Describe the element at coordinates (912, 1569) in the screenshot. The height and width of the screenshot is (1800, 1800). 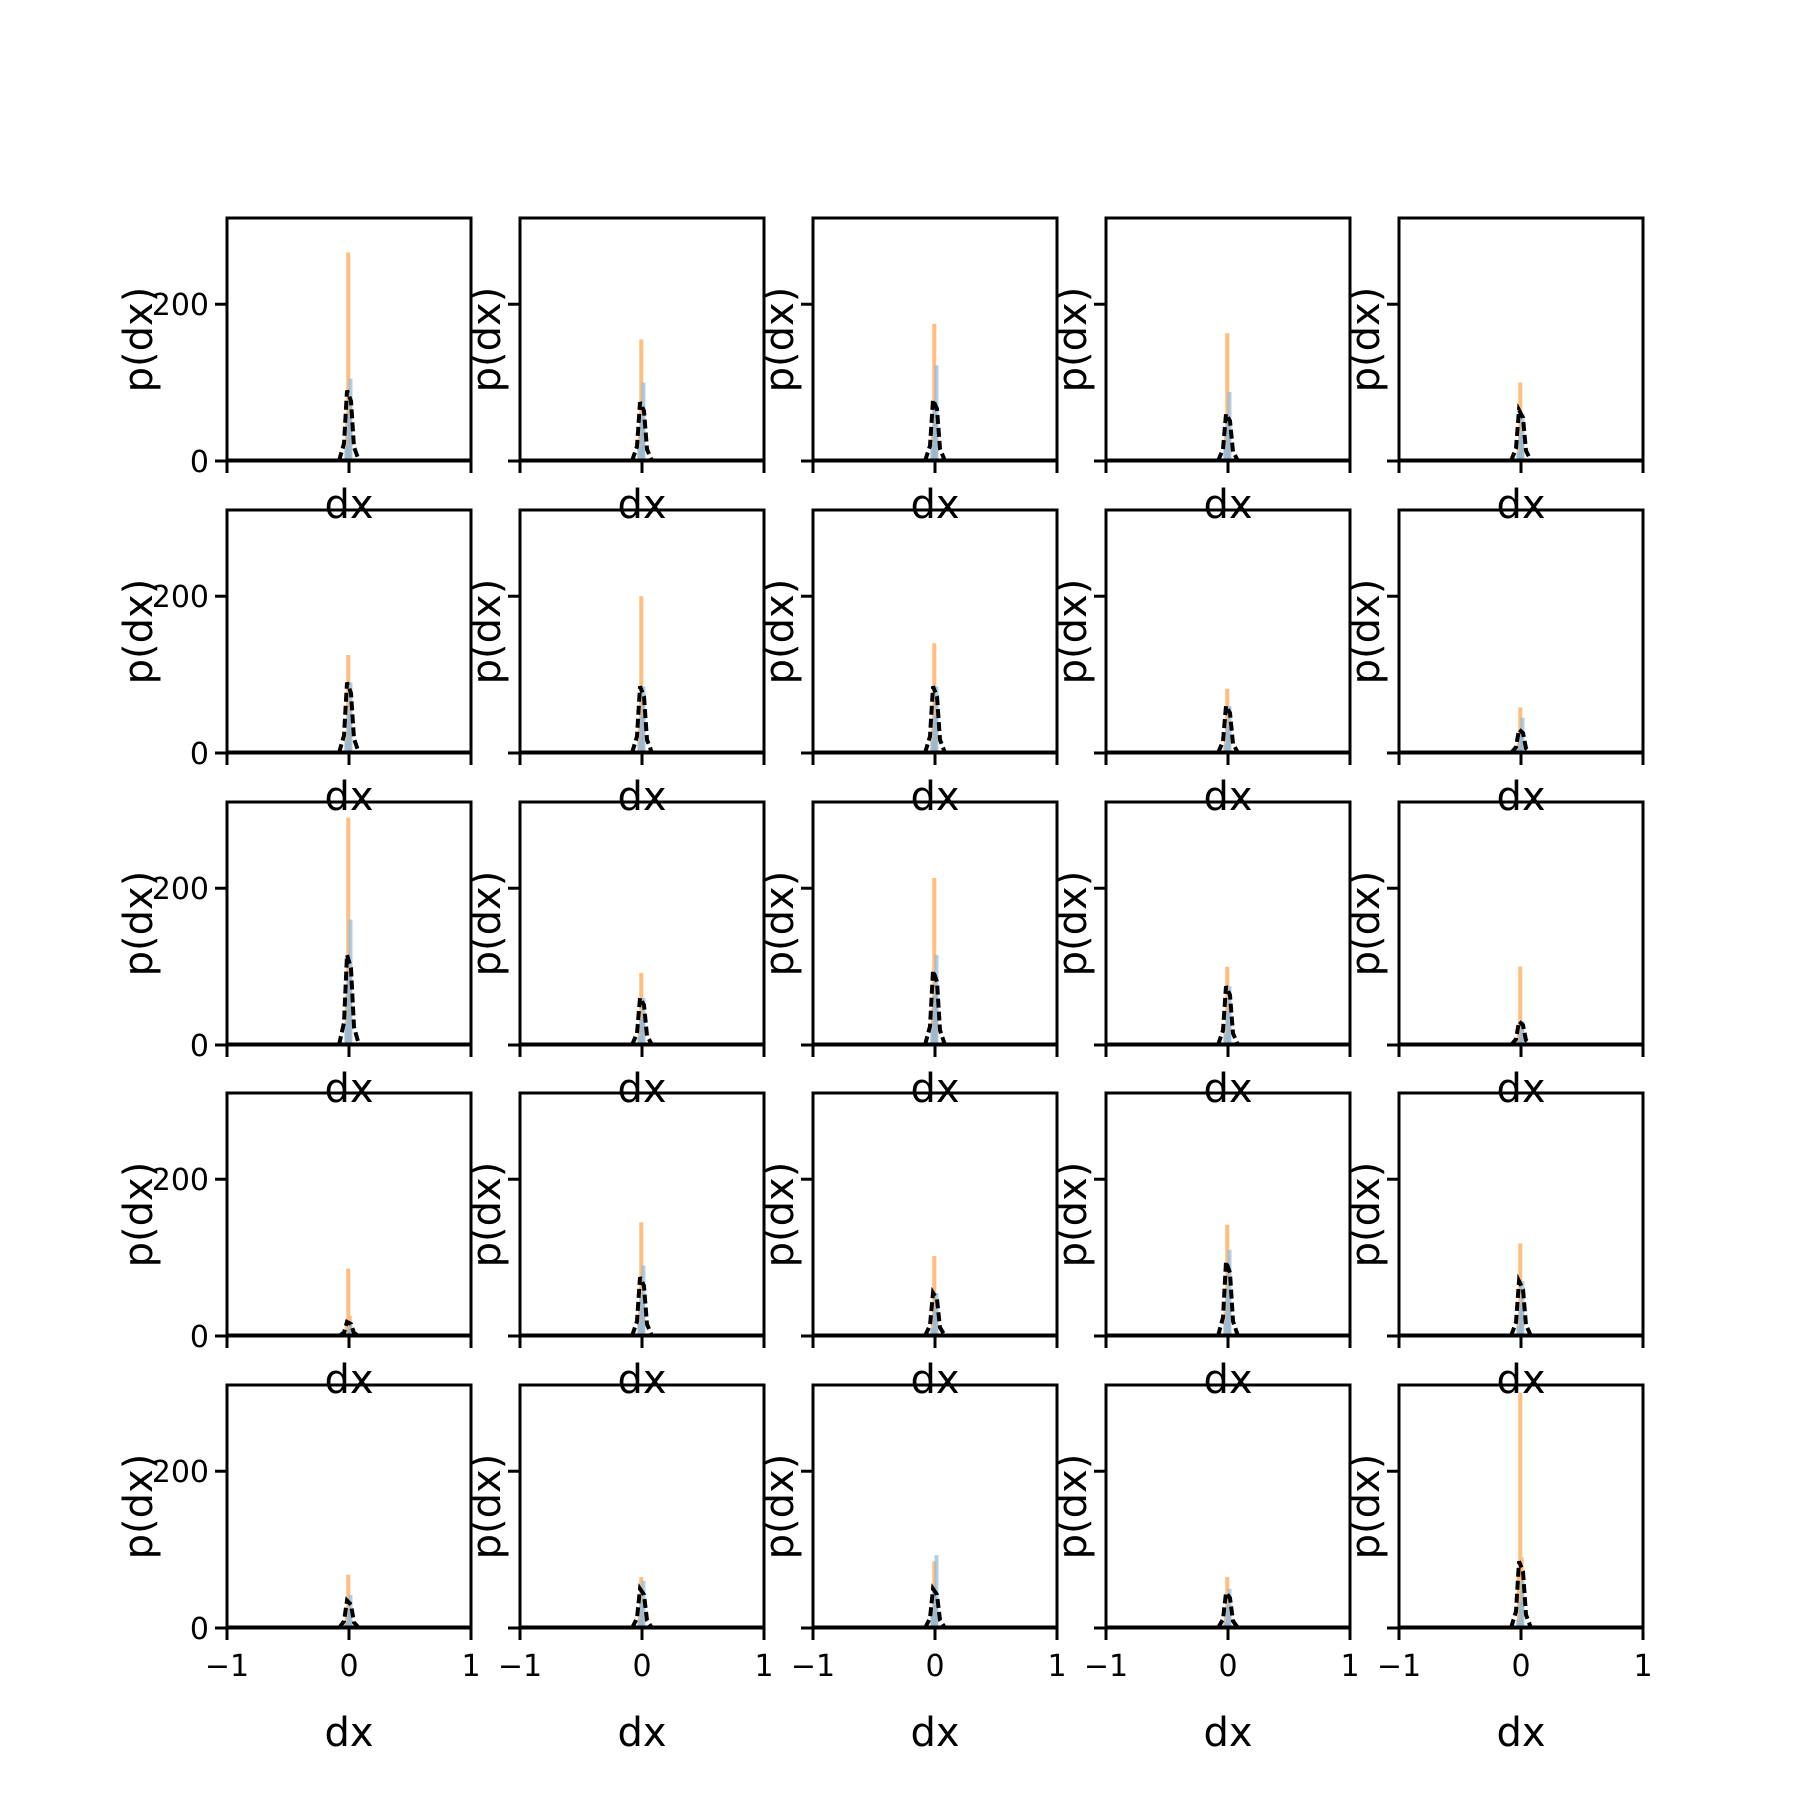
I see `panel-5-3: −1 0 1 dx p(dx)` at that location.